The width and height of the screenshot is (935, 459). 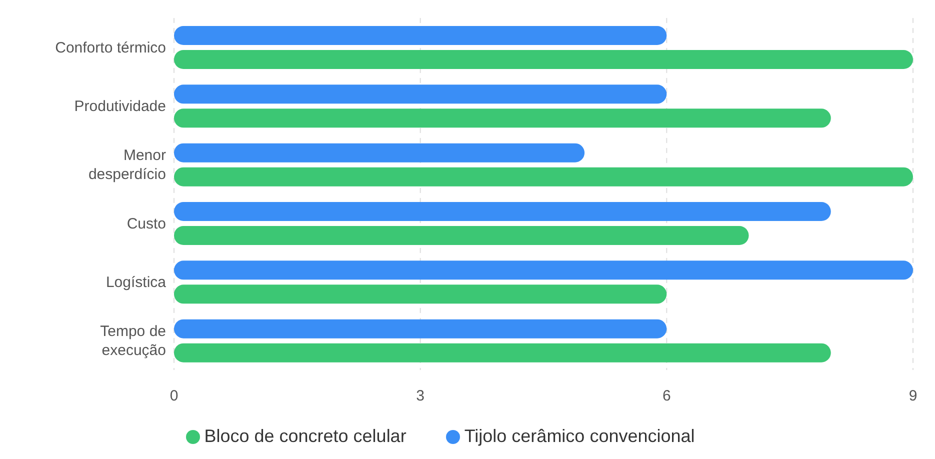 What do you see at coordinates (579, 436) in the screenshot?
I see `legend-label: Tijolo cerâmico convencional` at bounding box center [579, 436].